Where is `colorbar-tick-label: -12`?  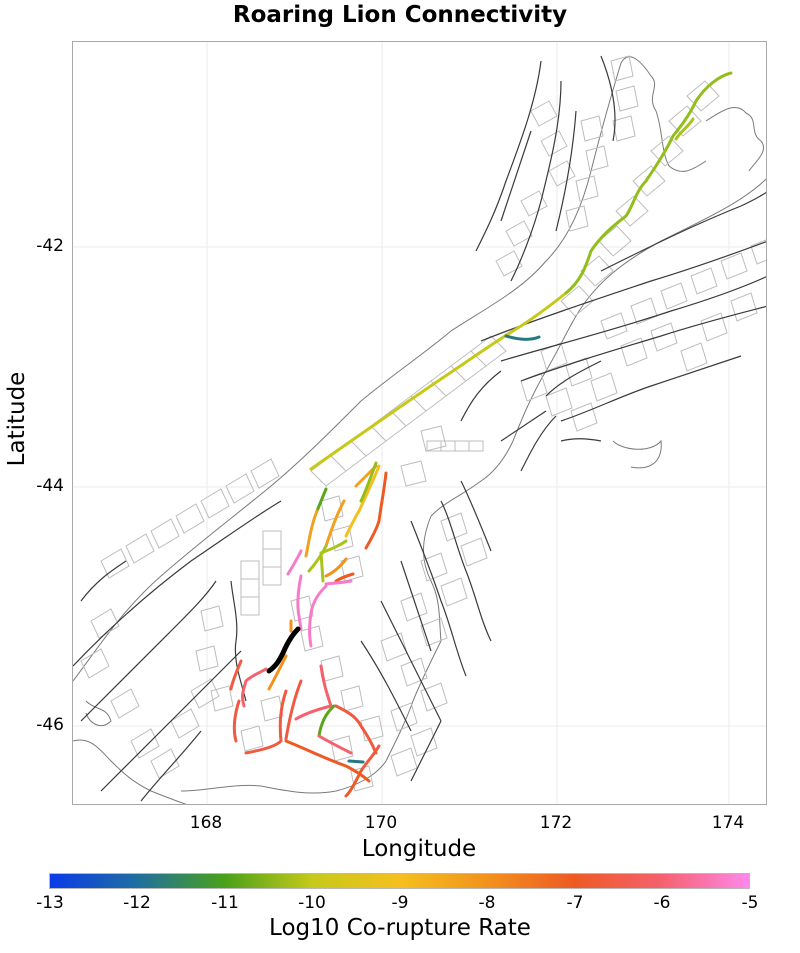 colorbar-tick-label: -12 is located at coordinates (137, 903).